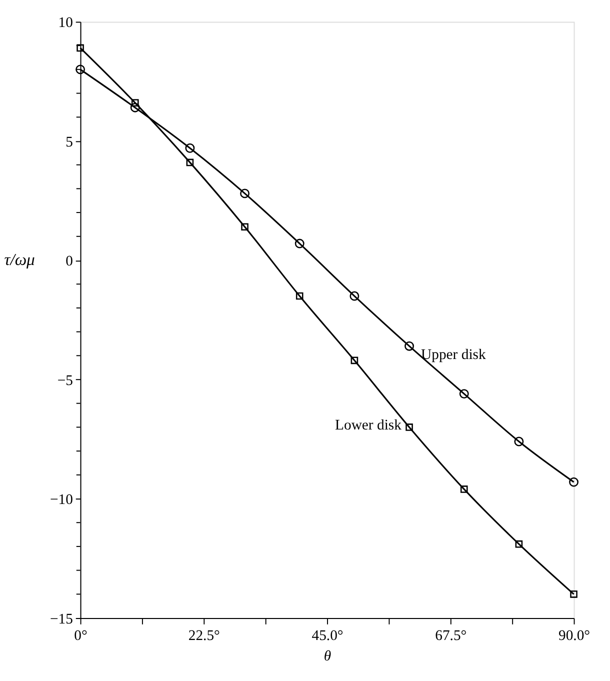 Image resolution: width=610 pixels, height=681 pixels. What do you see at coordinates (65, 23) in the screenshot?
I see `y-tick-label: 10` at bounding box center [65, 23].